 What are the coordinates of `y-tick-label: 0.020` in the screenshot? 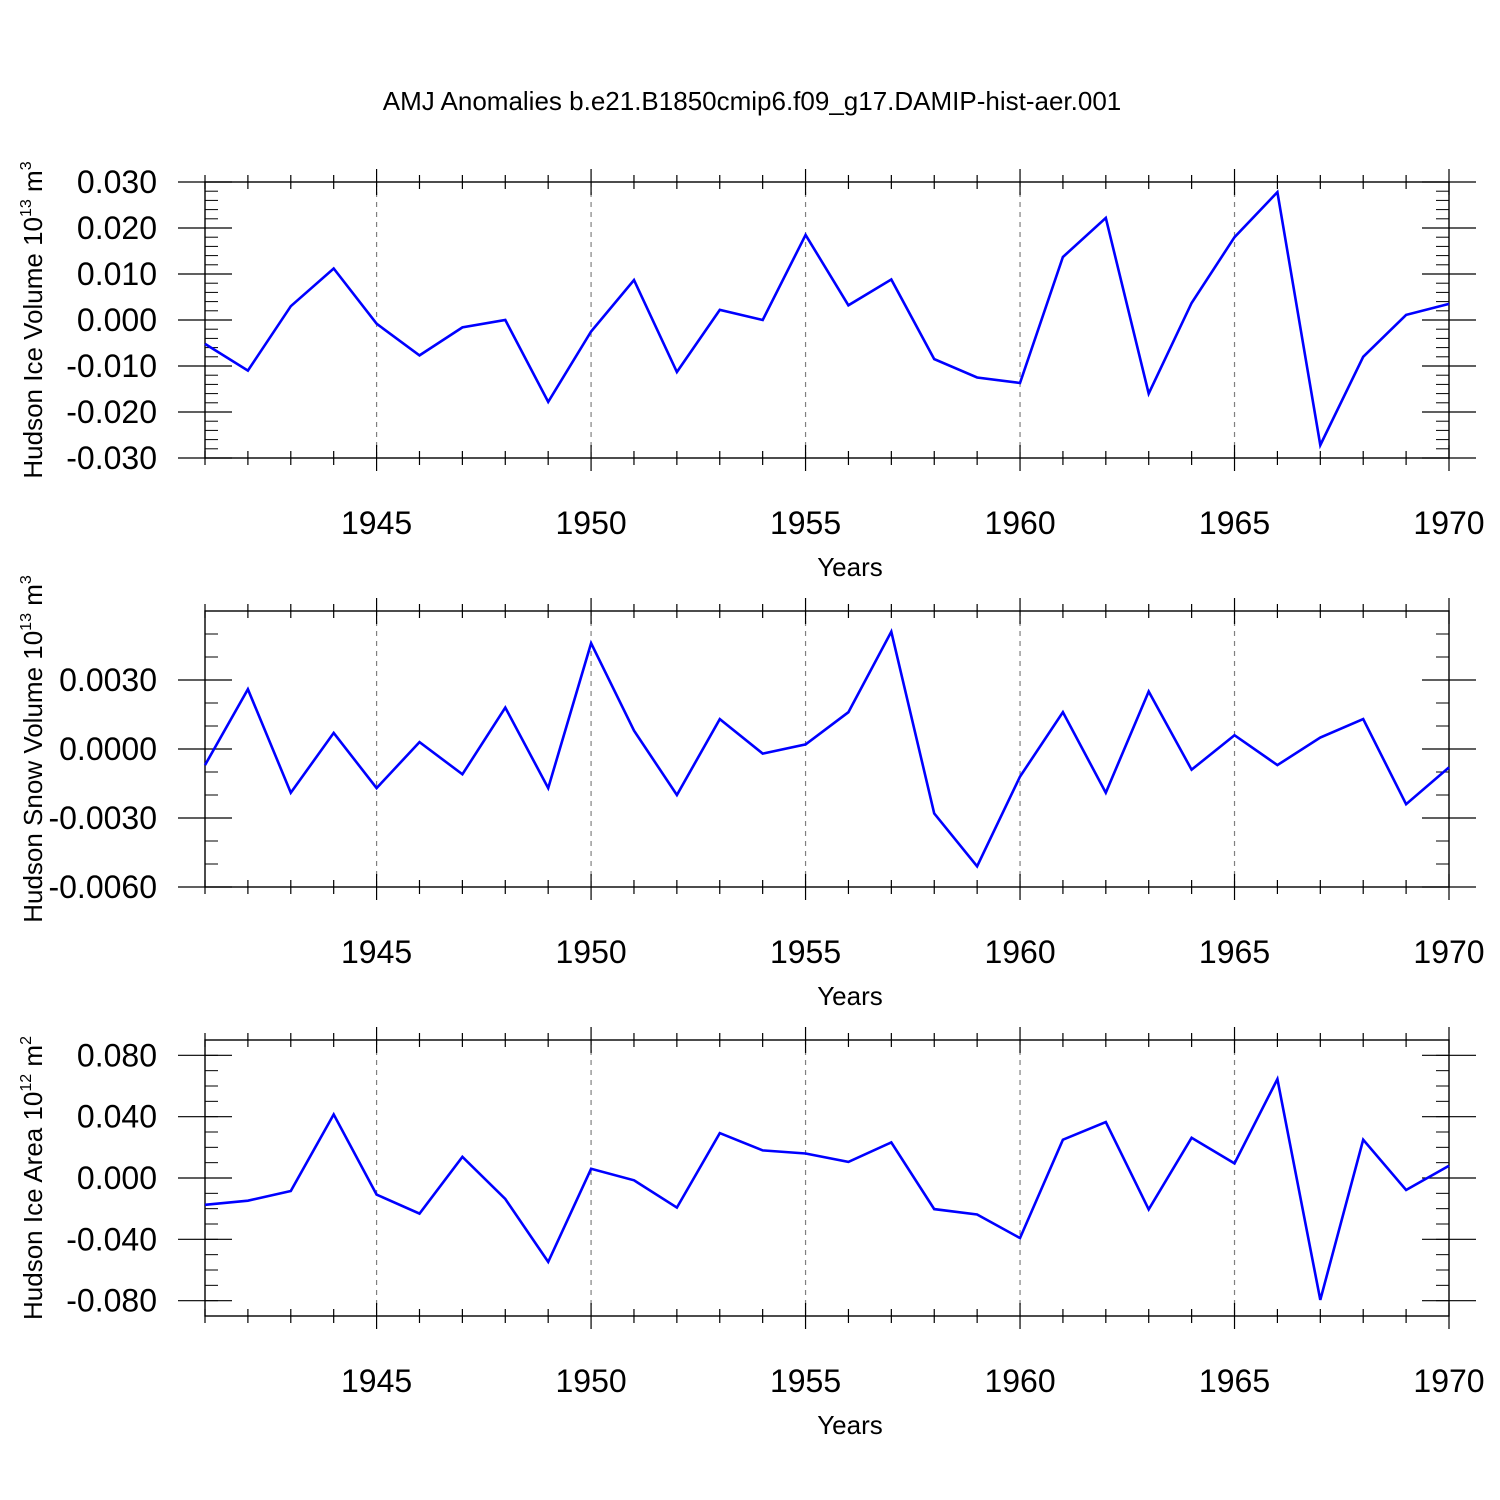 It's located at (117, 228).